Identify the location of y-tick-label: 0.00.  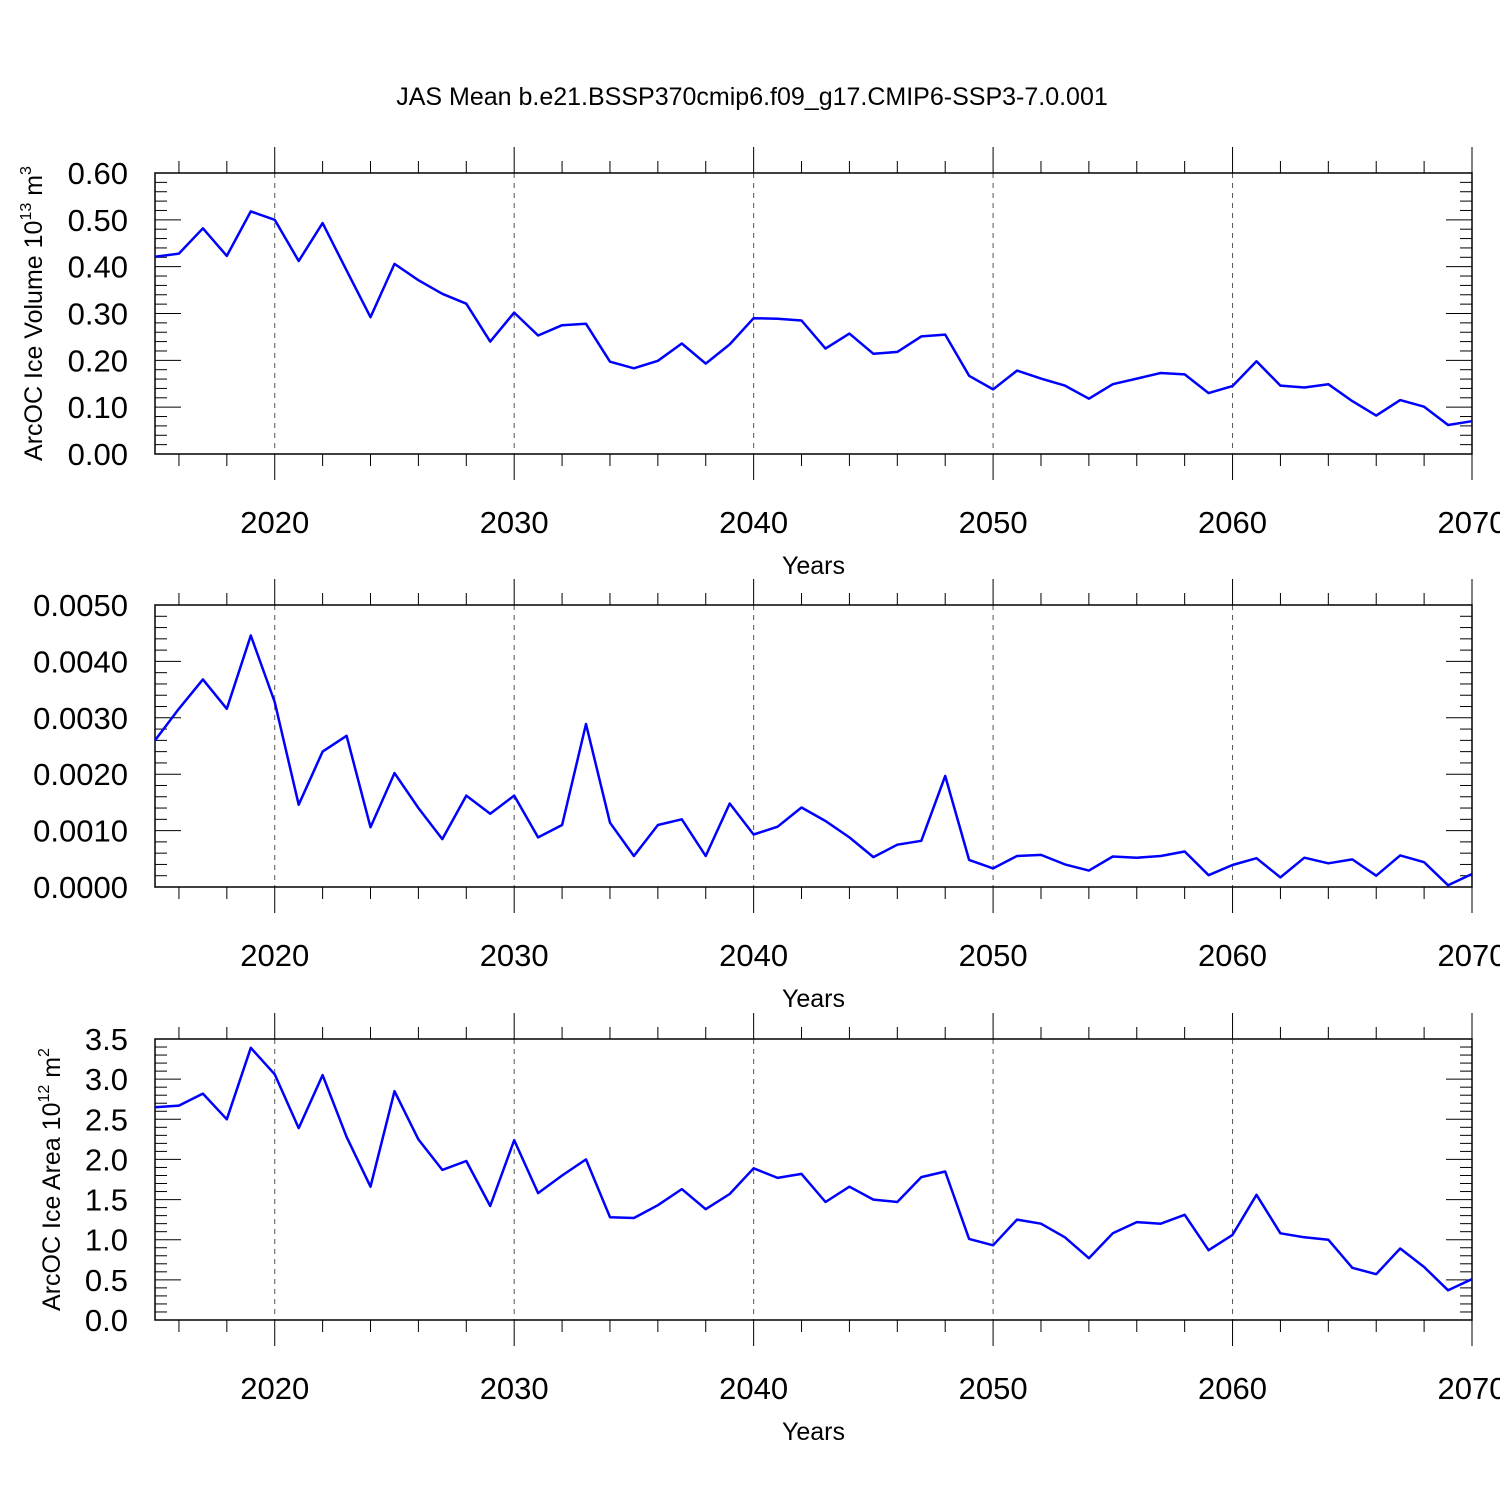
(98, 454).